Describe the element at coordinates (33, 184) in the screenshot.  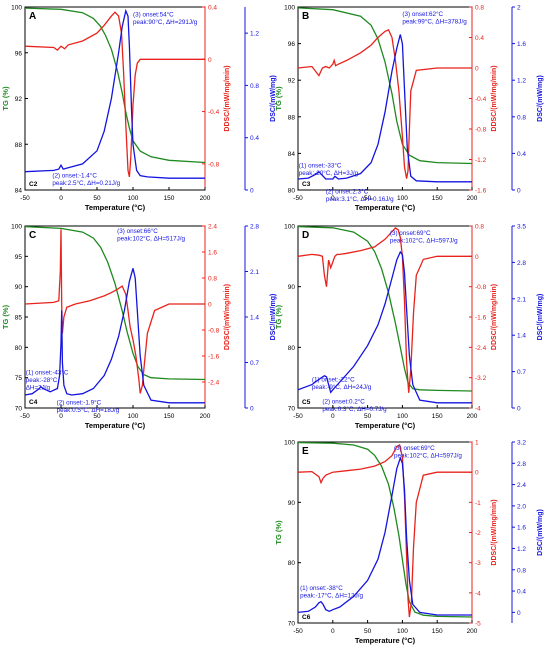
I see `panel-a-sample-label: C2` at that location.